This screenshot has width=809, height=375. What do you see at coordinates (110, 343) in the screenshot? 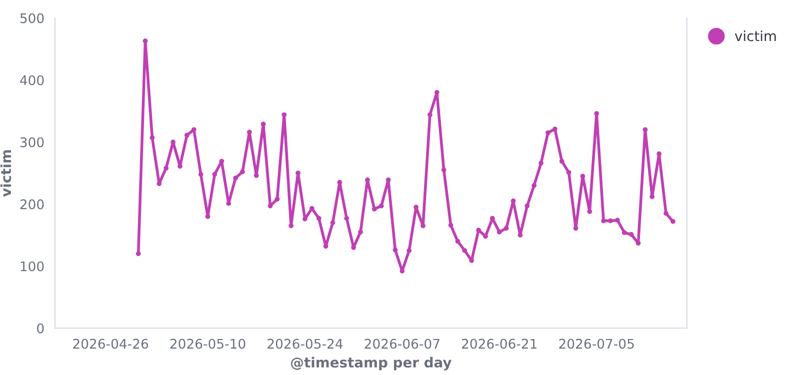
I see `x-tick-label: 2026-04-26` at bounding box center [110, 343].